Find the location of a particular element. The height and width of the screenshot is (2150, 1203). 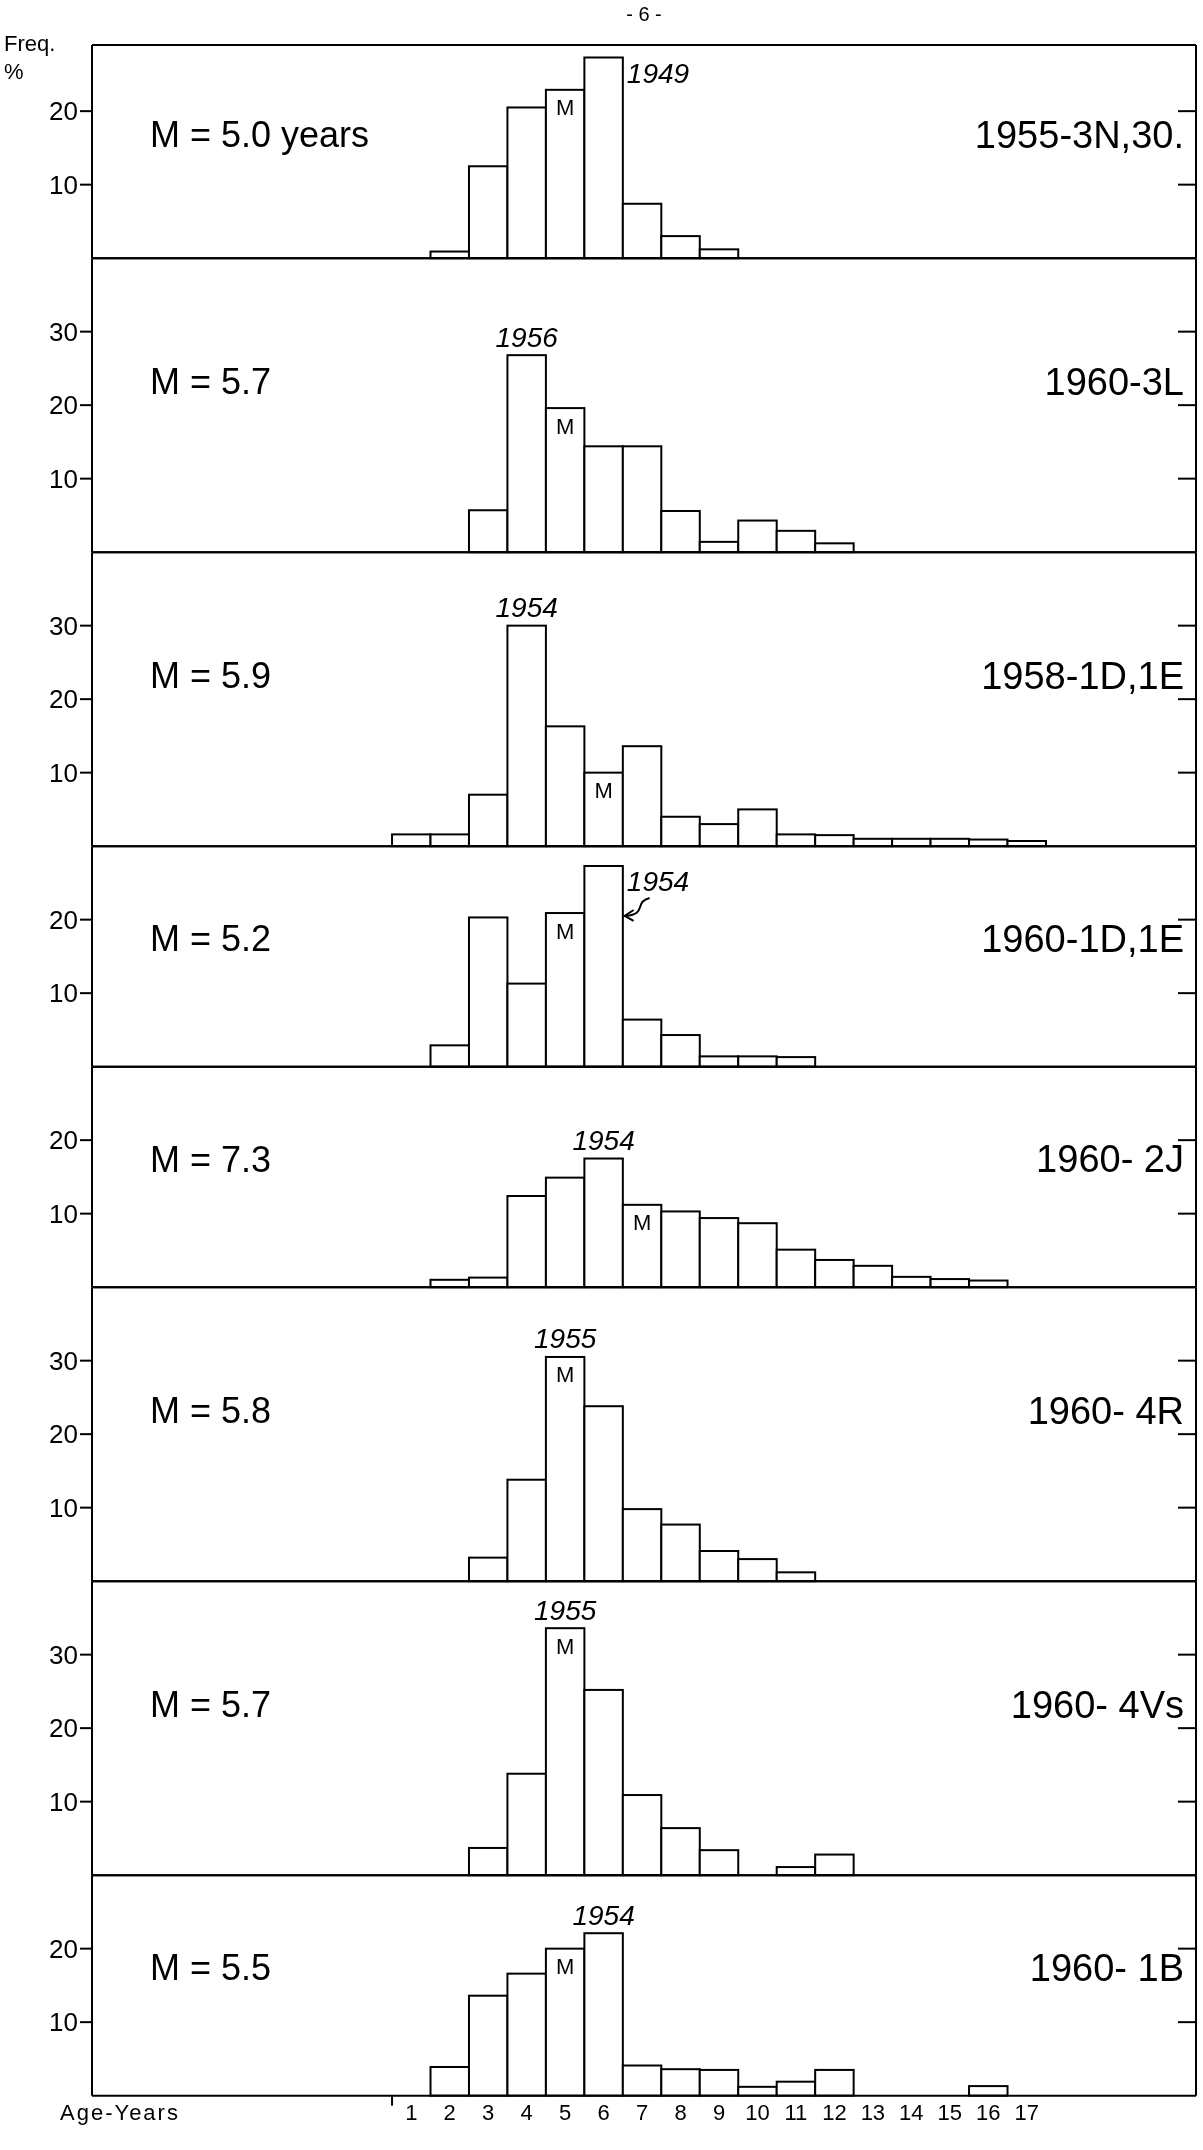

x-tick-label: 7 is located at coordinates (642, 2112).